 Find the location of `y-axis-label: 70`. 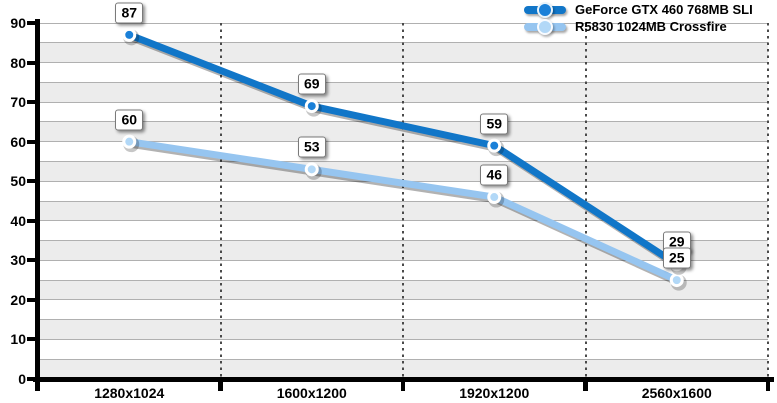

y-axis-label: 70 is located at coordinates (18, 102).